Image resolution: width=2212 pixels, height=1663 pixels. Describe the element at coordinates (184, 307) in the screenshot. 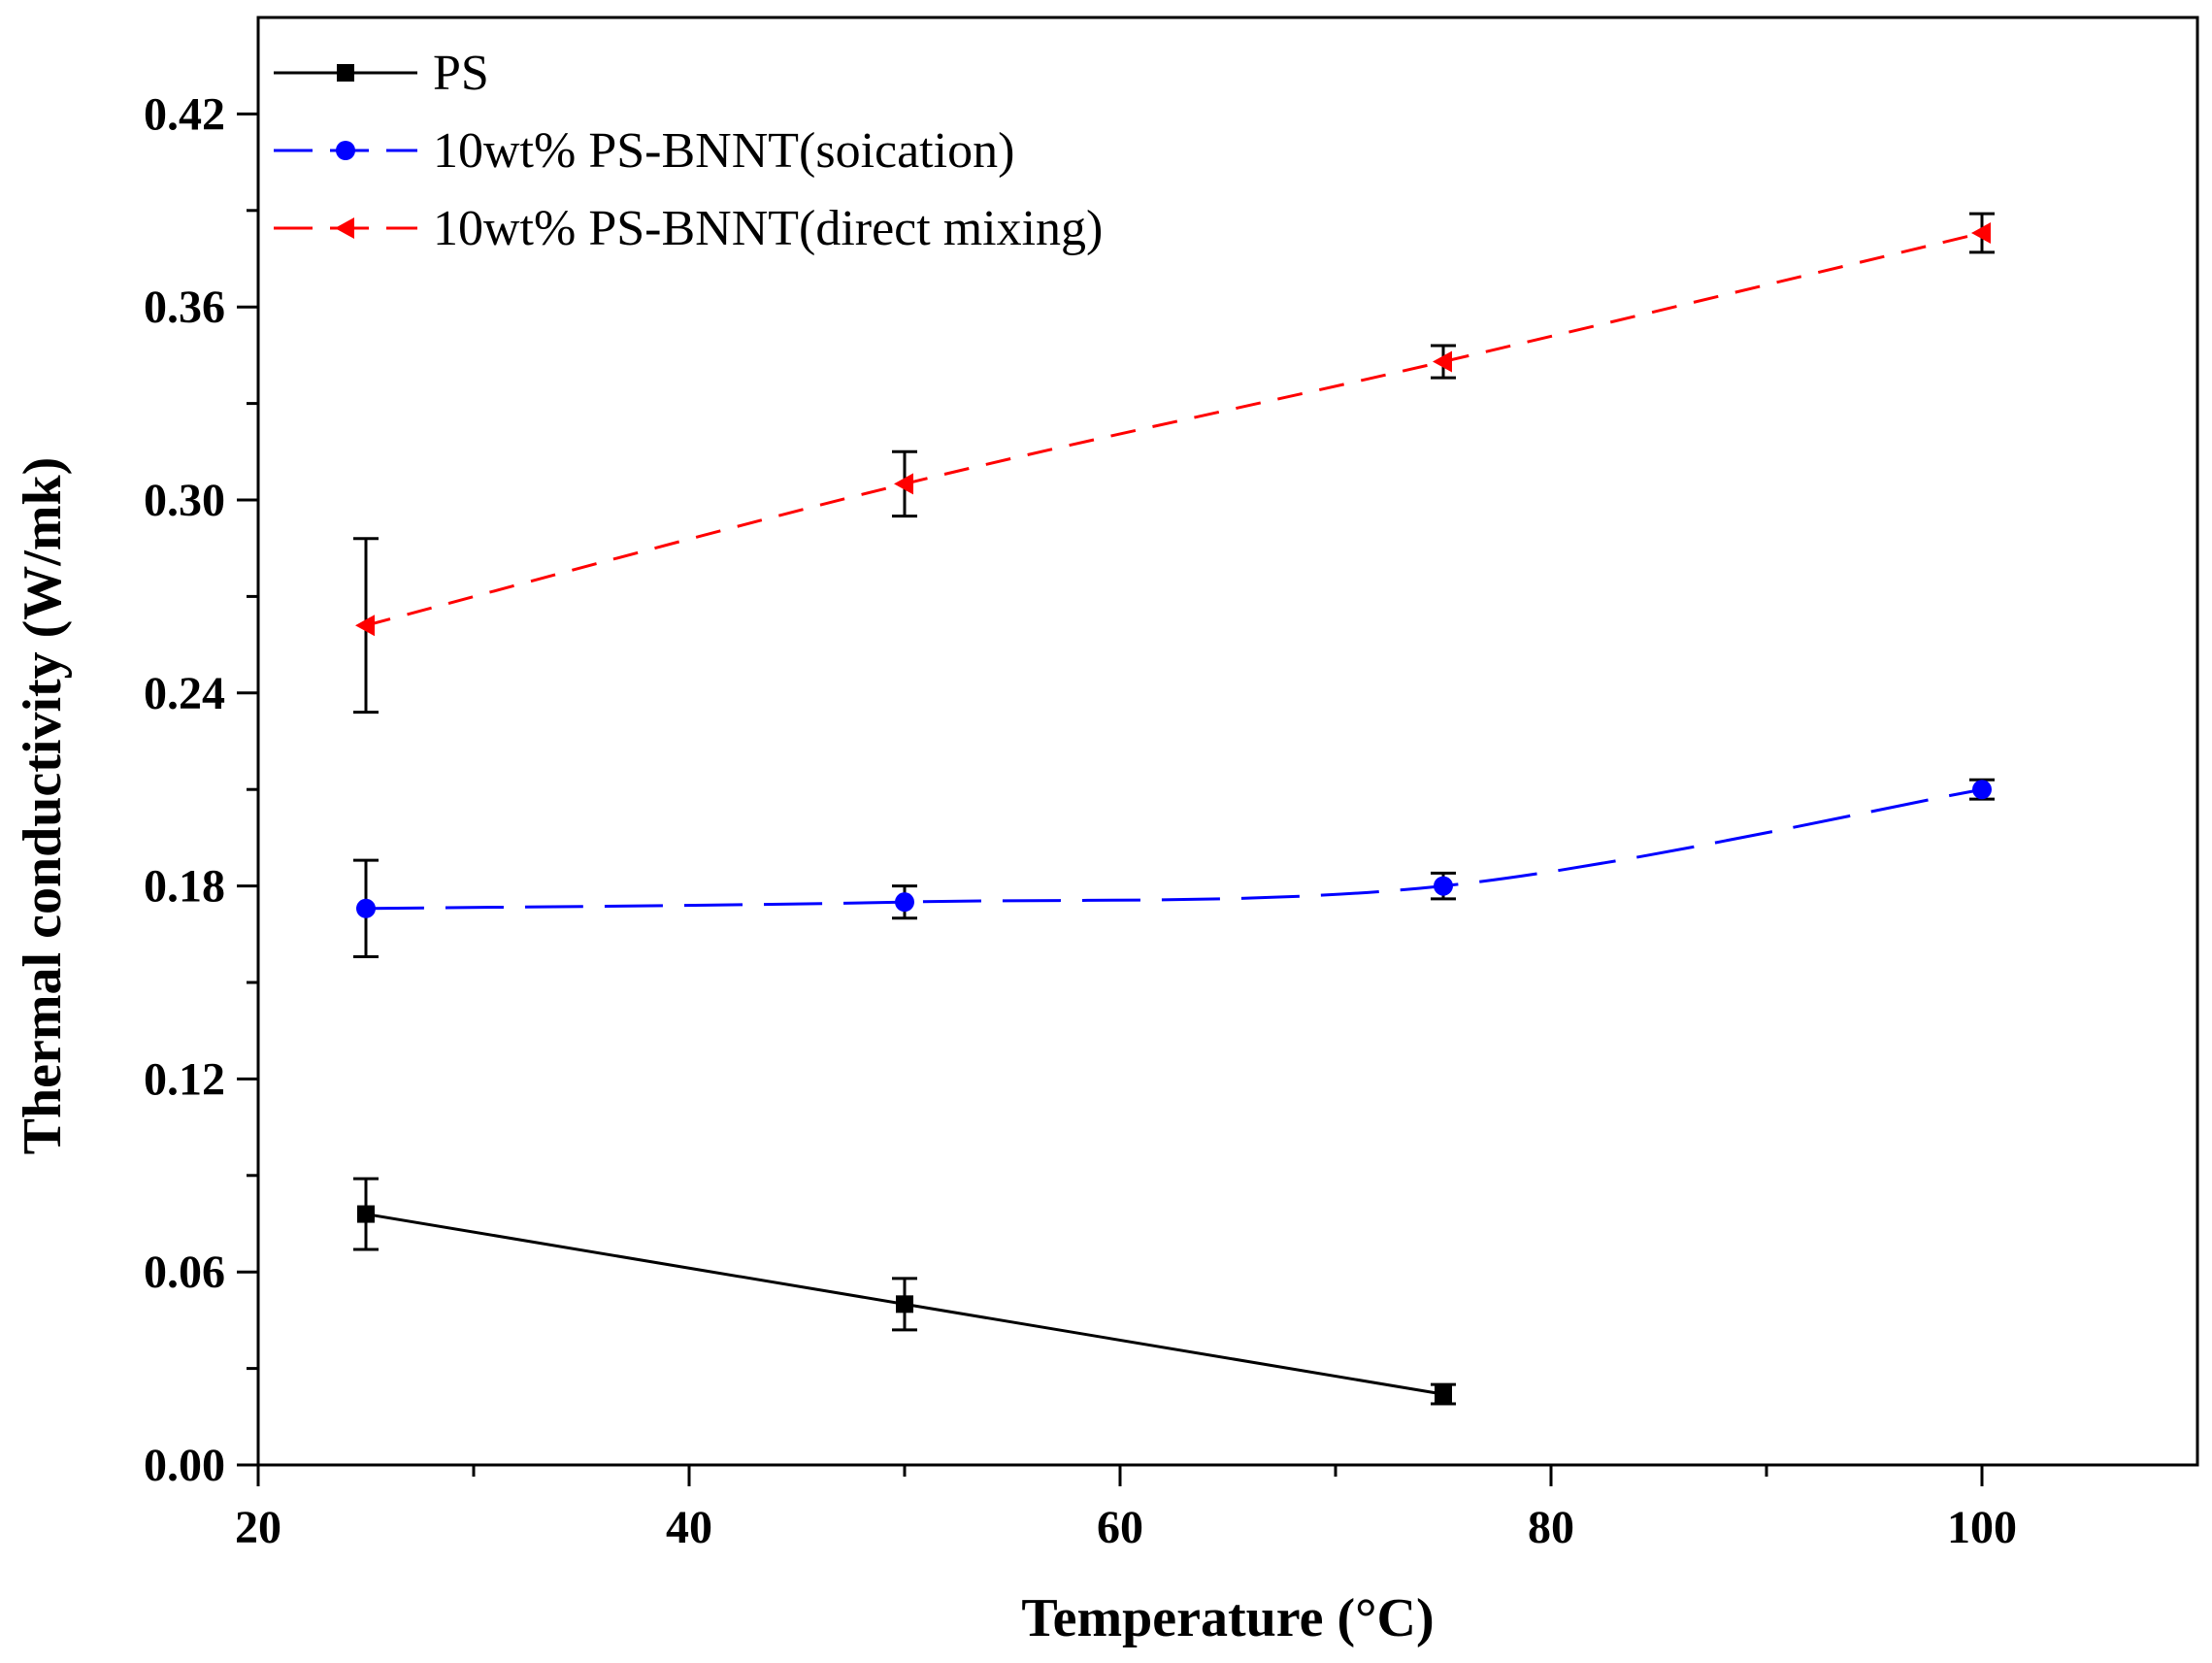

I see `y-tick-label: 0.36` at that location.